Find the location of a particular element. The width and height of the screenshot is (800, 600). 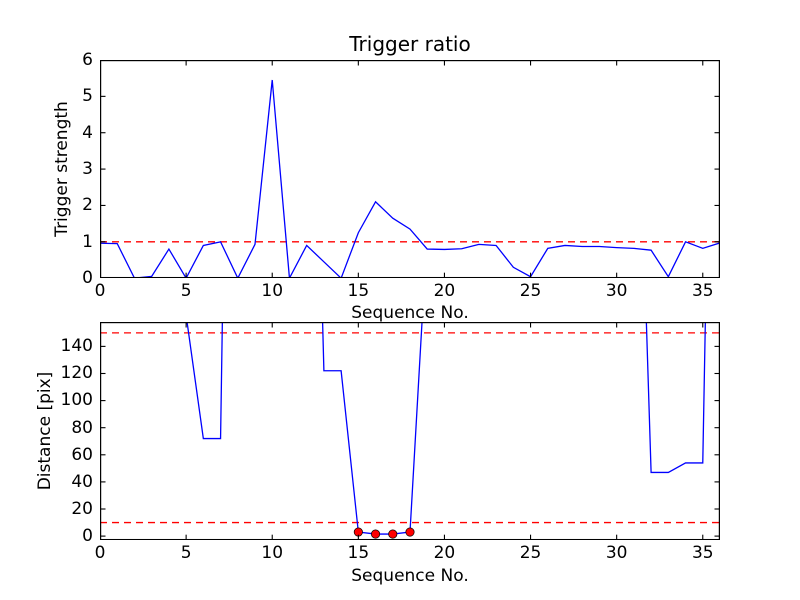

y-tick-label: 40 is located at coordinates (82, 481).